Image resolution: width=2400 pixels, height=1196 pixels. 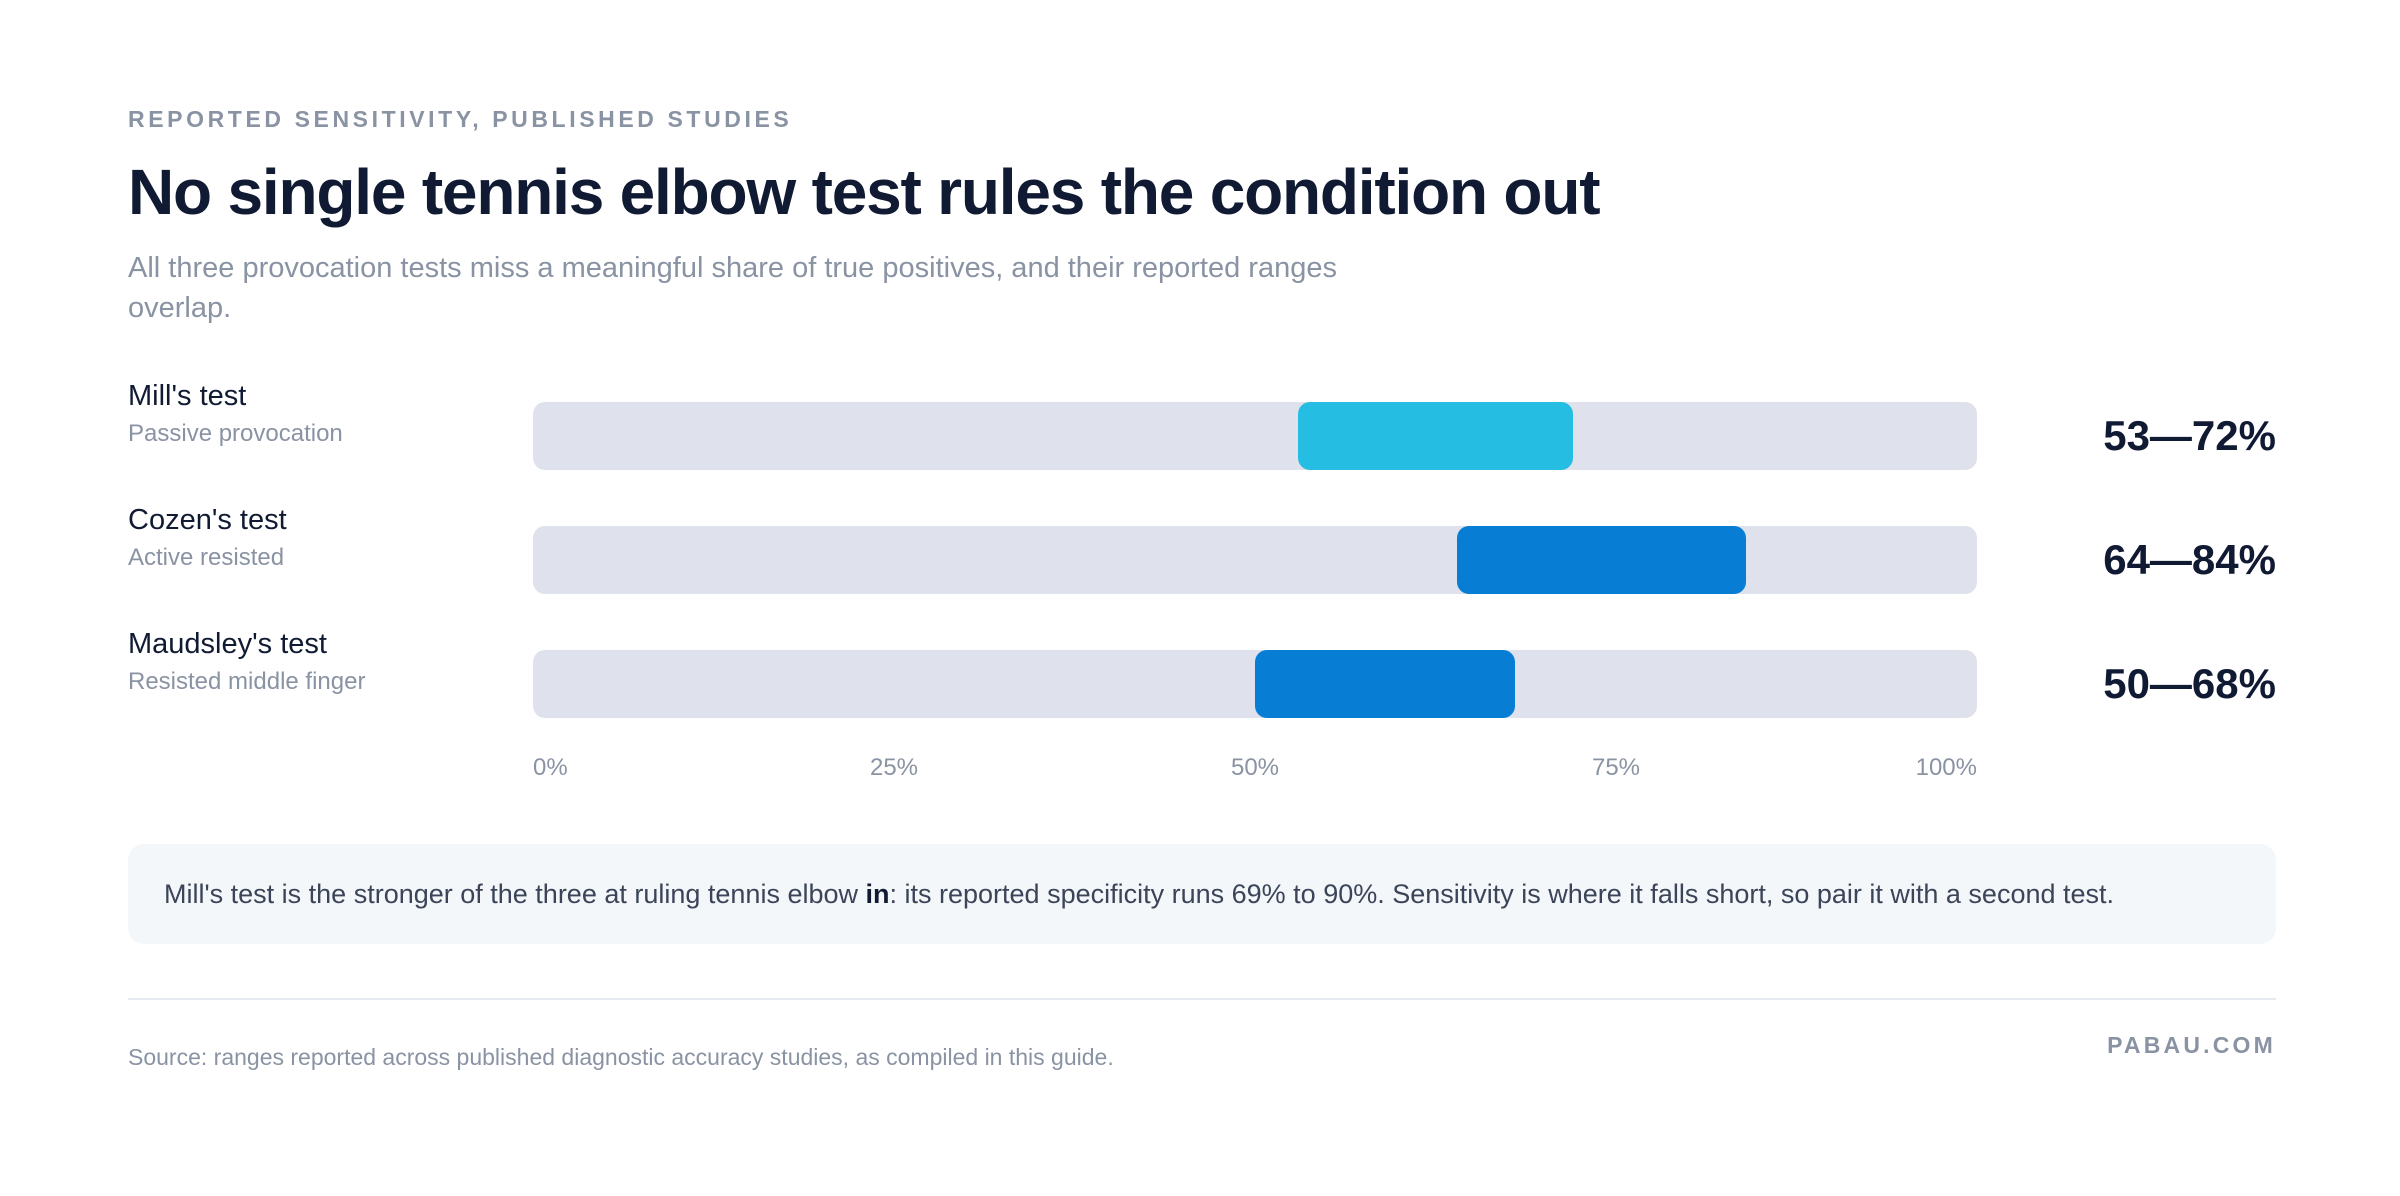 What do you see at coordinates (2189, 683) in the screenshot?
I see `range-value-label: 50—68%` at bounding box center [2189, 683].